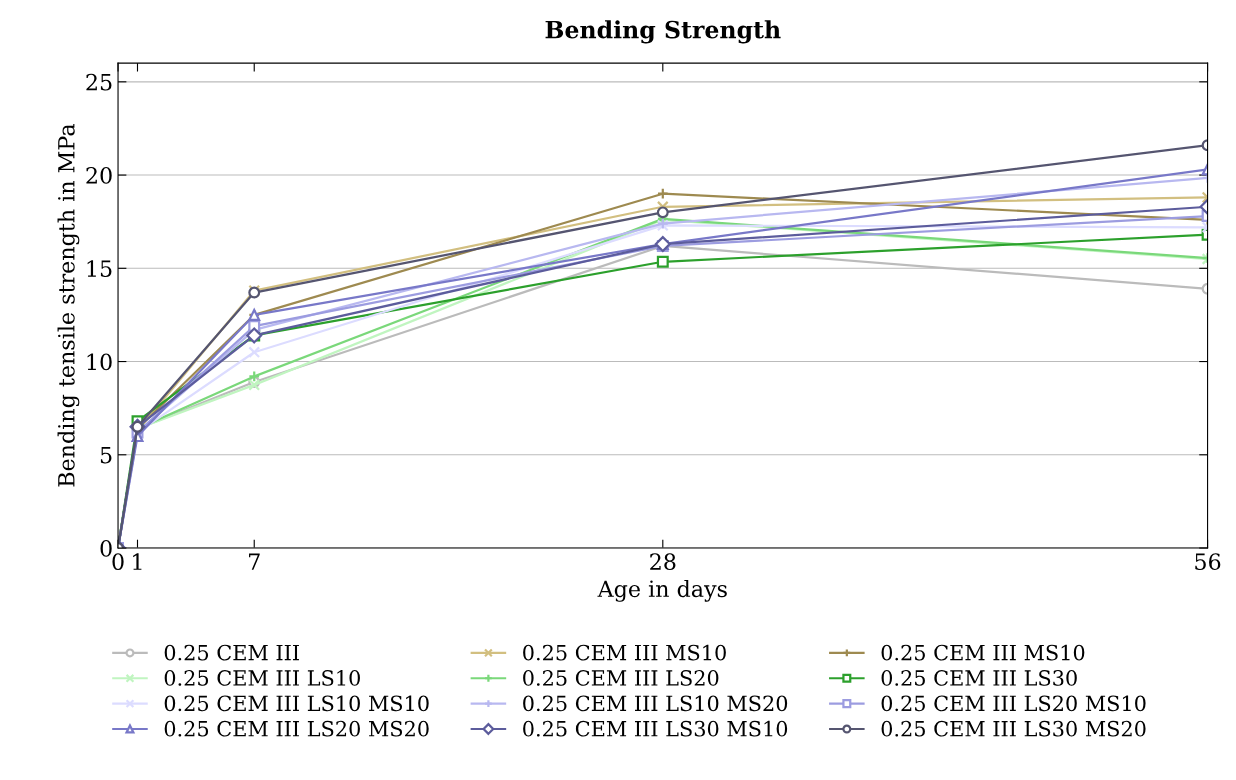 This screenshot has height=780, width=1236. What do you see at coordinates (1208, 562) in the screenshot?
I see `x-tick-label: 56` at bounding box center [1208, 562].